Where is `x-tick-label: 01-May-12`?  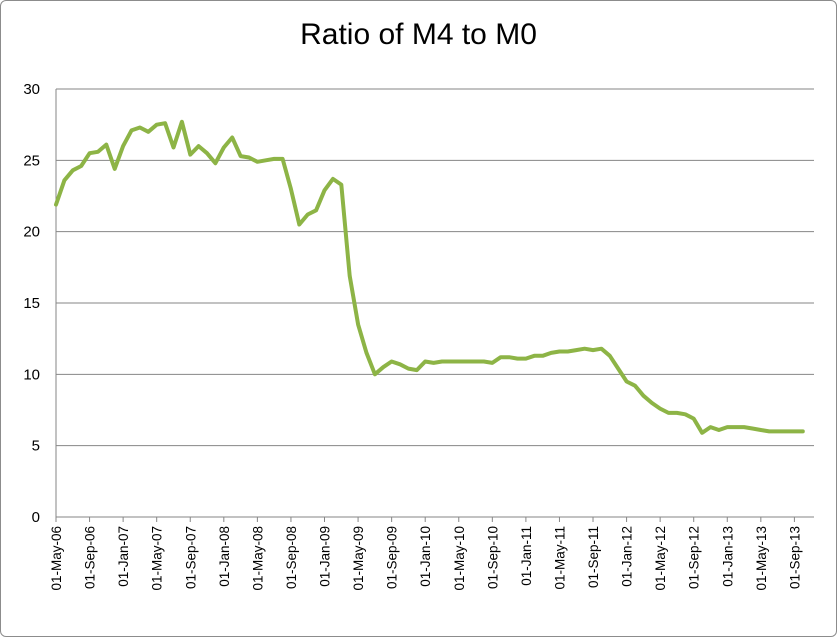 x-tick-label: 01-May-12 is located at coordinates (660, 558).